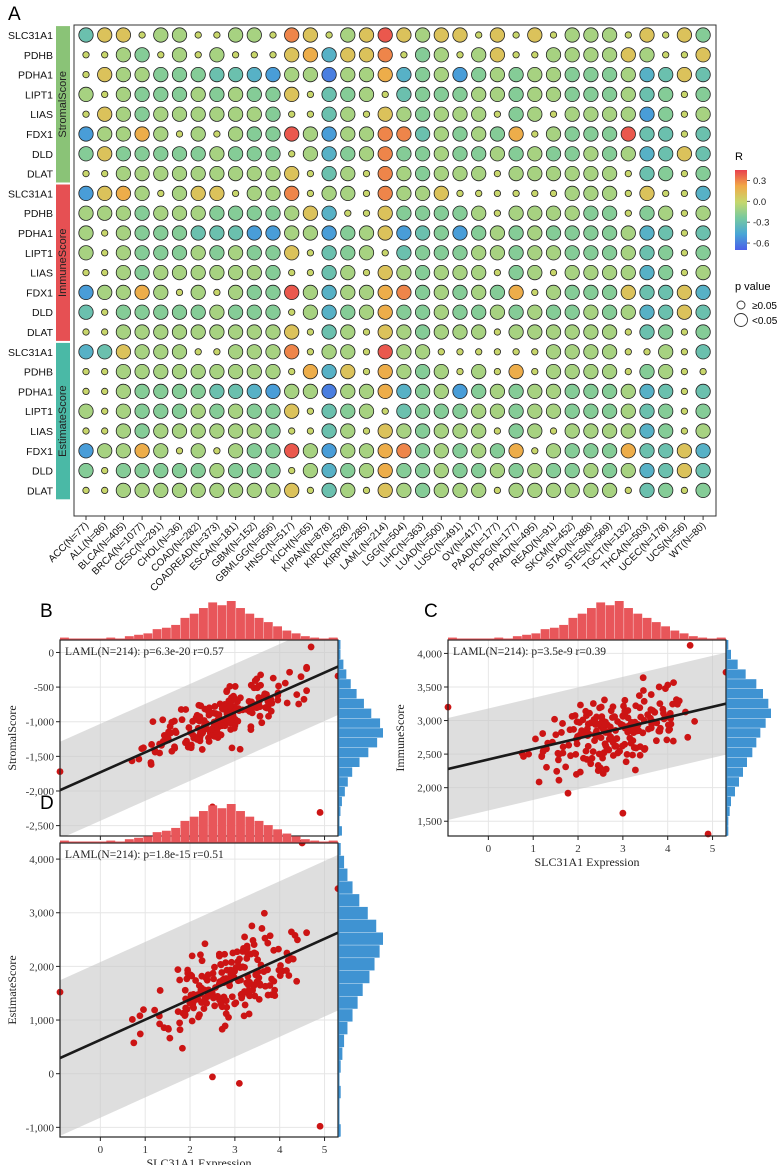  I want to click on x-axis-title: SLC31A1 Expression, so click(199, 1160).